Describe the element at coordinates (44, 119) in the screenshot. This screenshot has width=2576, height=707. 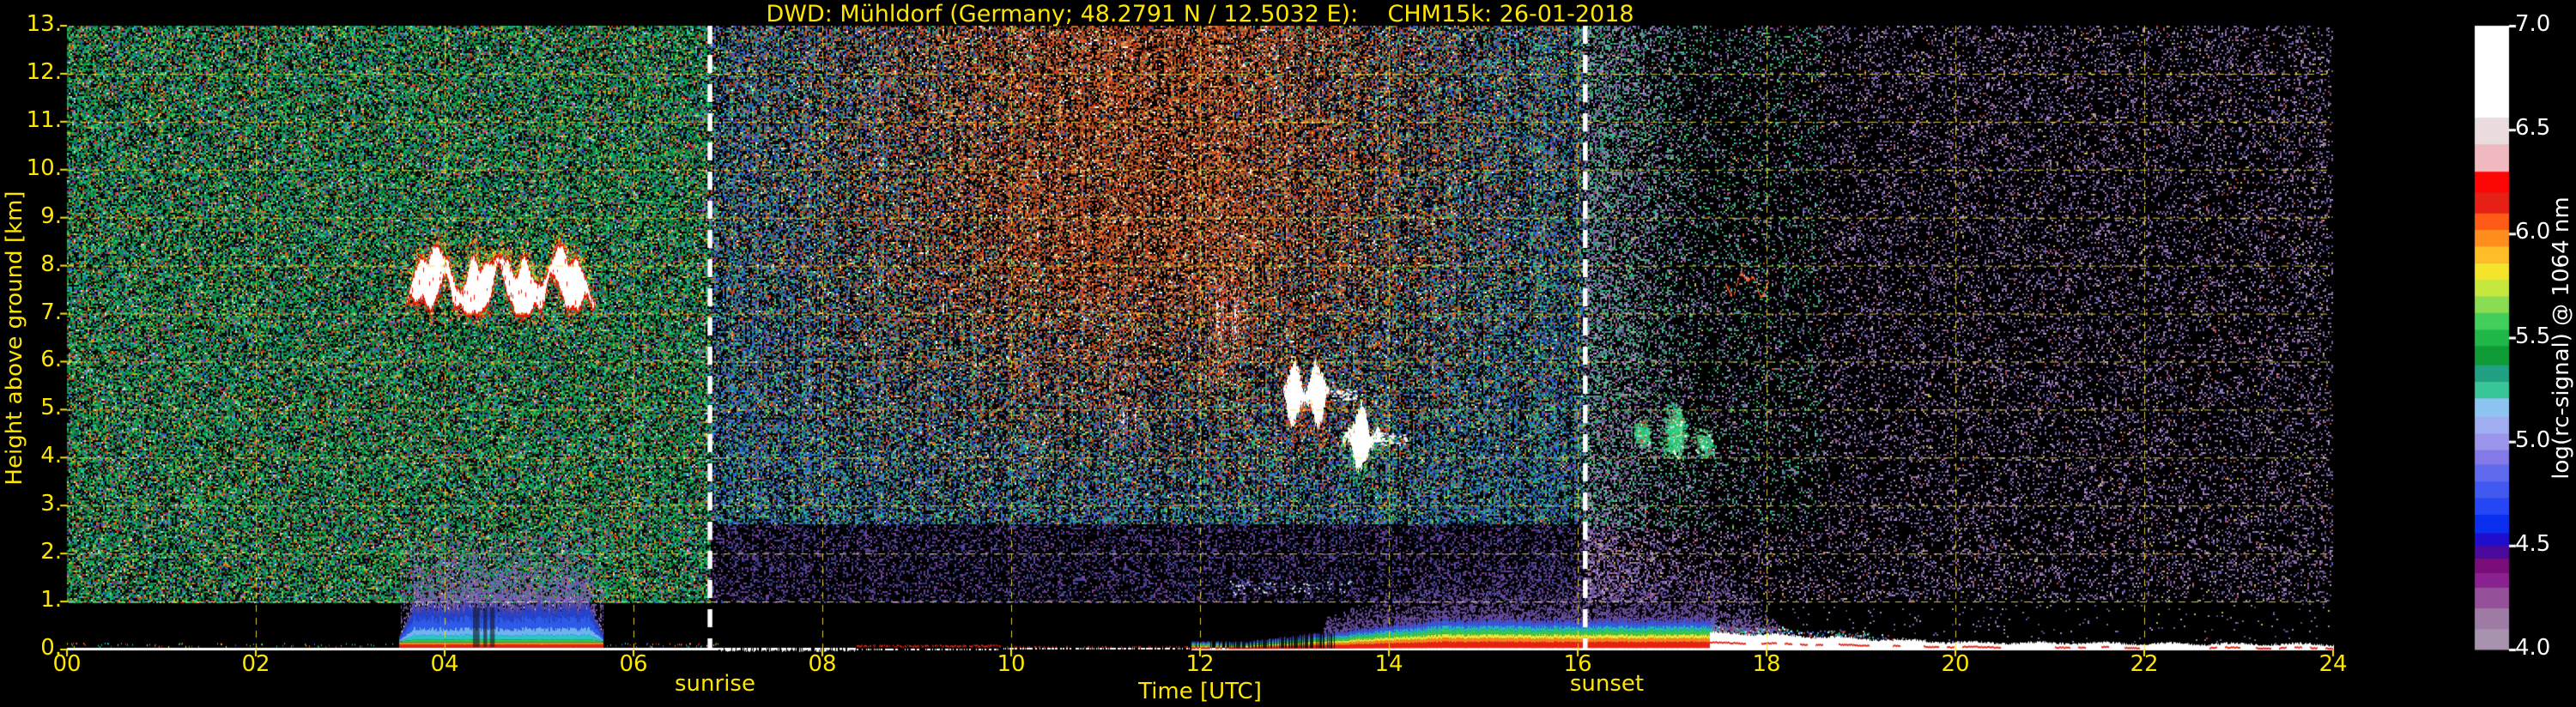
I see `y-tick-label: 11.` at that location.